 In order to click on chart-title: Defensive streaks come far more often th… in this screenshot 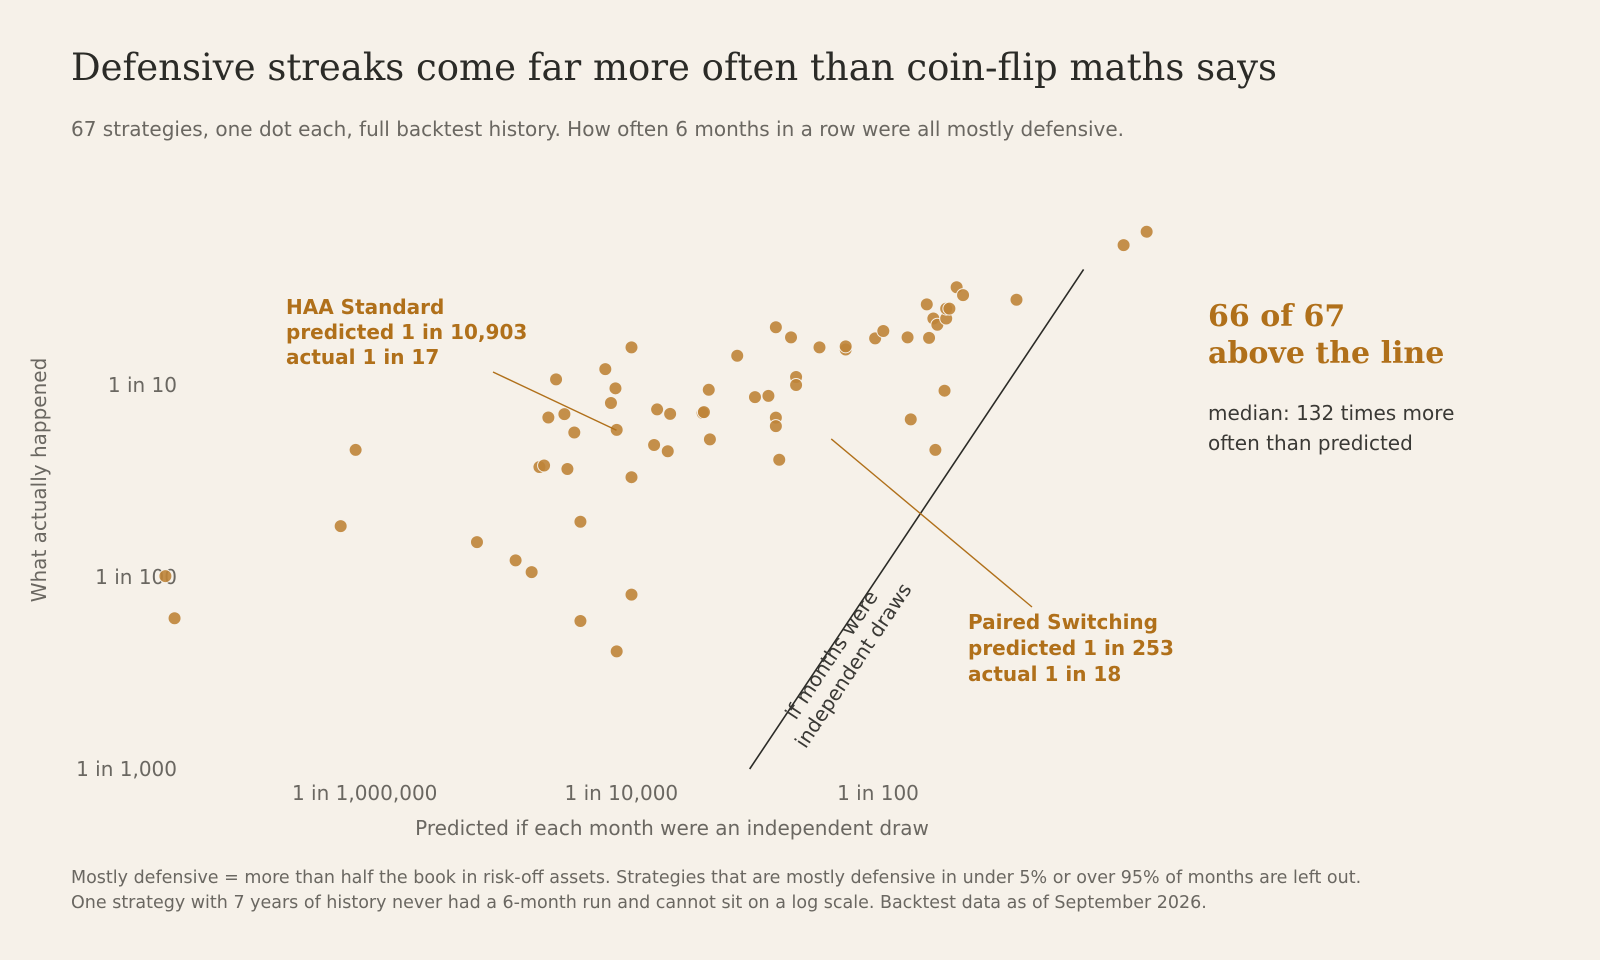, I will do `click(674, 67)`.